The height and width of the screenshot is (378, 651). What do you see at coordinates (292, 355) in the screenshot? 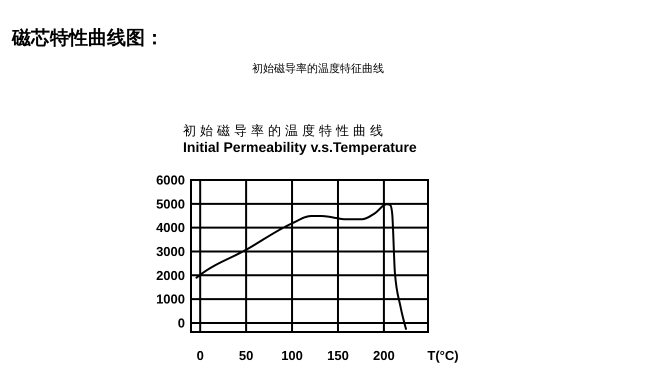
I see `x-tick-label: 100` at bounding box center [292, 355].